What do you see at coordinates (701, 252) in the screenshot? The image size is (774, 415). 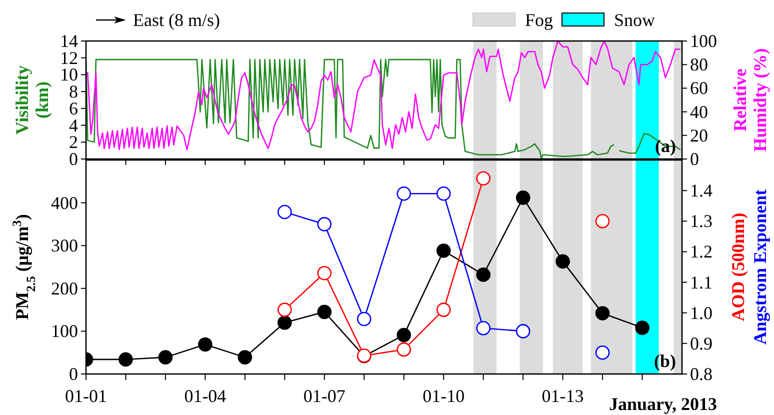 I see `y2-tick-label: 1.2` at bounding box center [701, 252].